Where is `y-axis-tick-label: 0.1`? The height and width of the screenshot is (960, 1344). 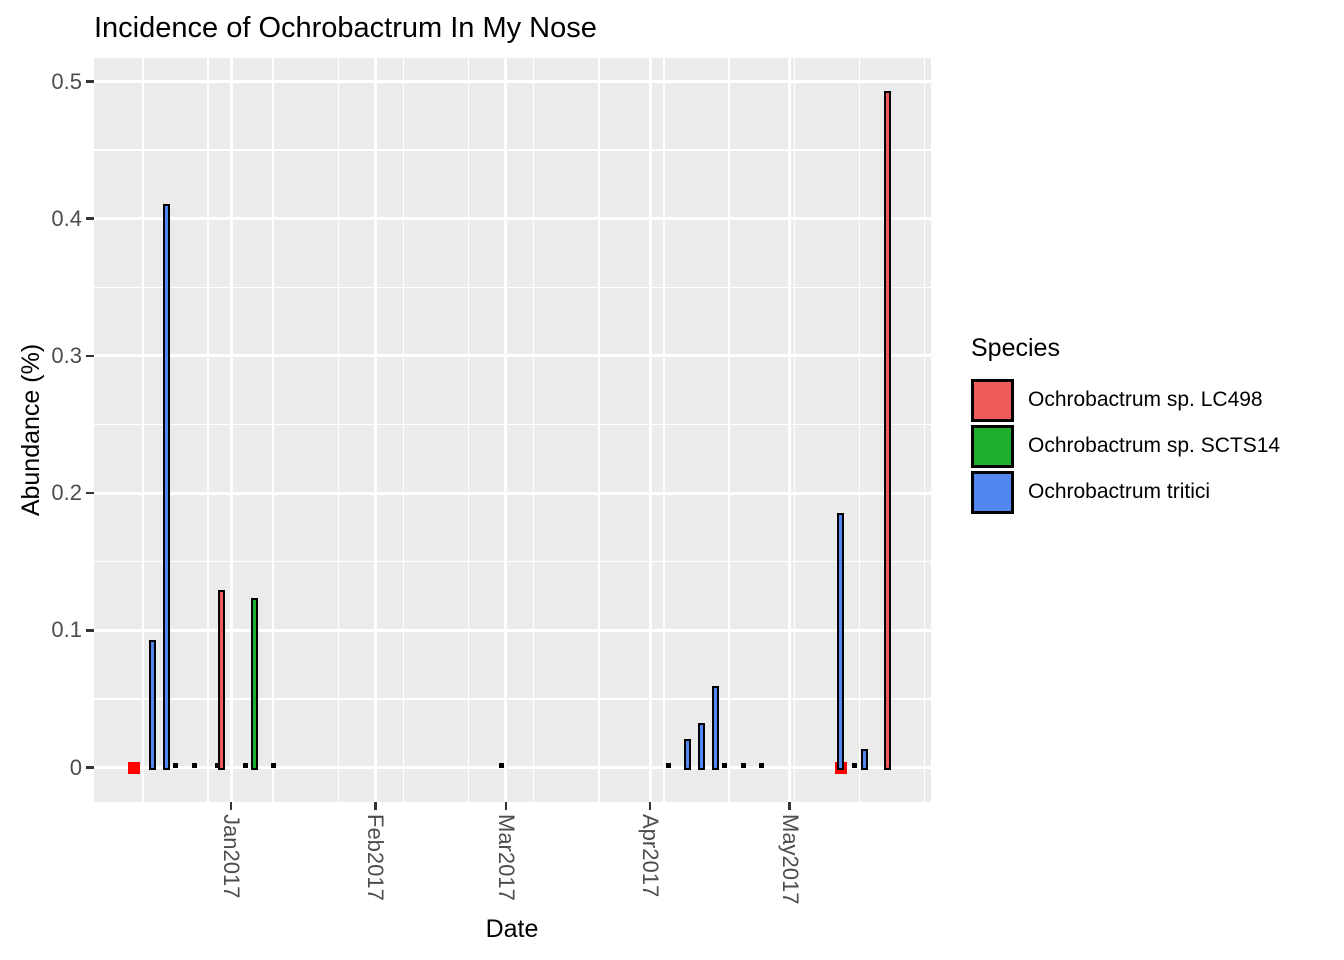 y-axis-tick-label: 0.1 is located at coordinates (66, 630).